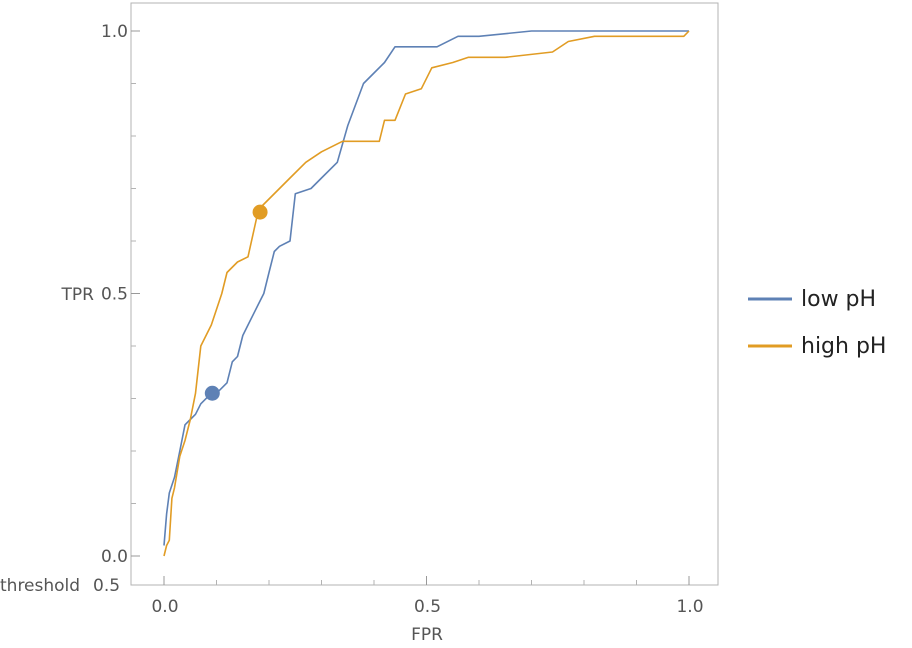 The height and width of the screenshot is (648, 912). What do you see at coordinates (40, 586) in the screenshot?
I see `threshold-axis-label: threshold` at bounding box center [40, 586].